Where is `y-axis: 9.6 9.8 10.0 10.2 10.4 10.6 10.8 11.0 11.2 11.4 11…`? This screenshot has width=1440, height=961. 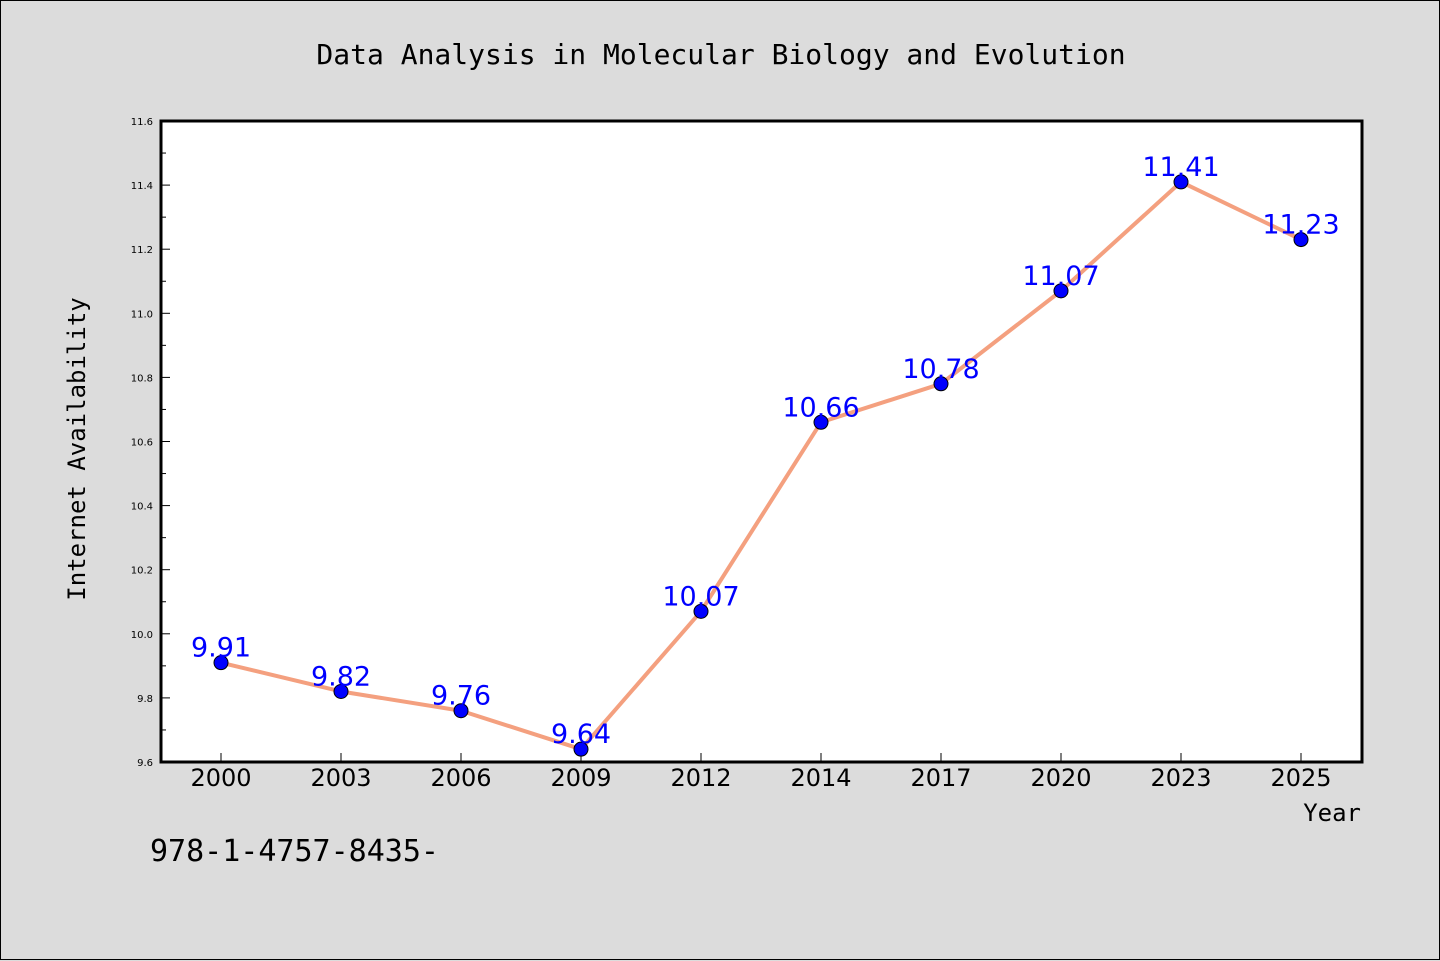 y-axis: 9.6 9.8 10.0 10.2 10.4 10.6 10.8 11.0 11.2 11.4 11… is located at coordinates (150, 443).